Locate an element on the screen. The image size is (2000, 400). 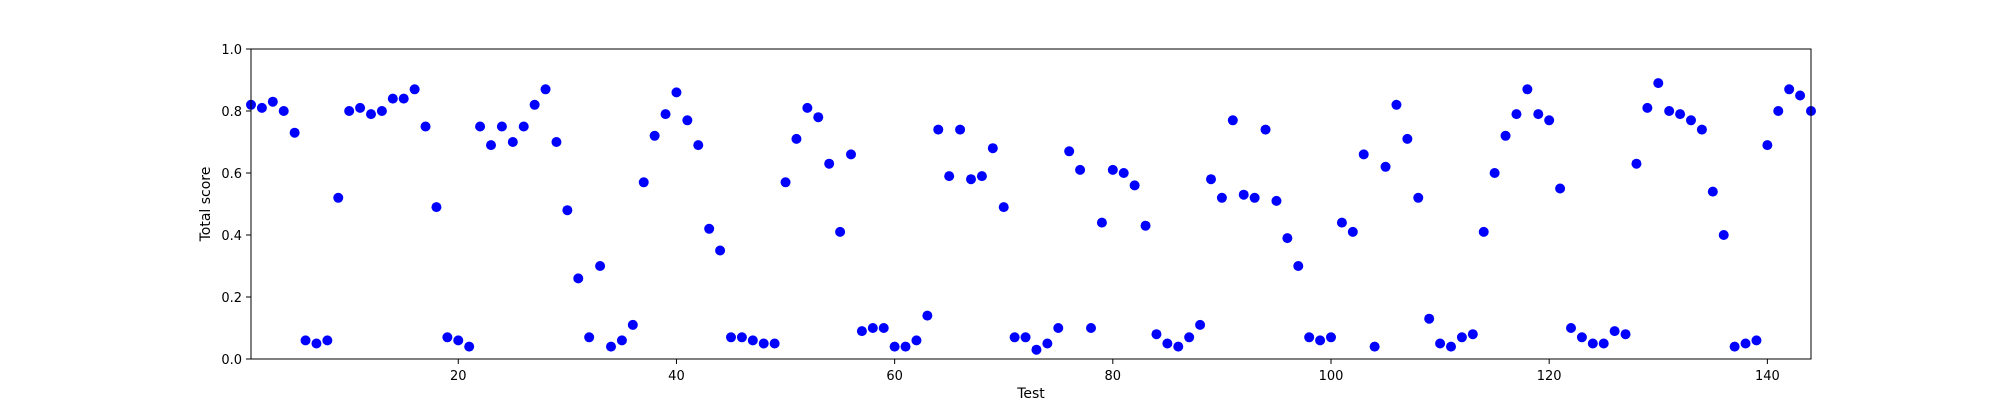
x-tick-label: 100 is located at coordinates (1331, 376).